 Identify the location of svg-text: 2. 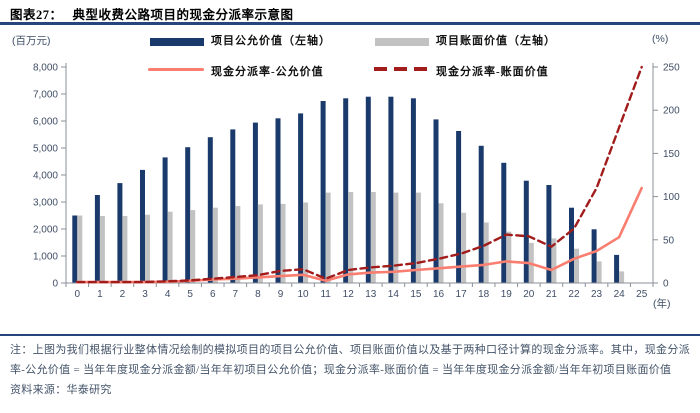
(123, 294).